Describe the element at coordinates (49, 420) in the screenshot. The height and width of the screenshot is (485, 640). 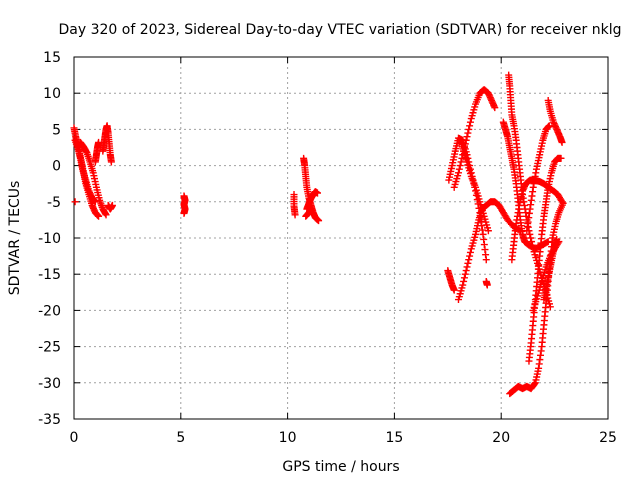
I see `y-tick-label: -35` at that location.